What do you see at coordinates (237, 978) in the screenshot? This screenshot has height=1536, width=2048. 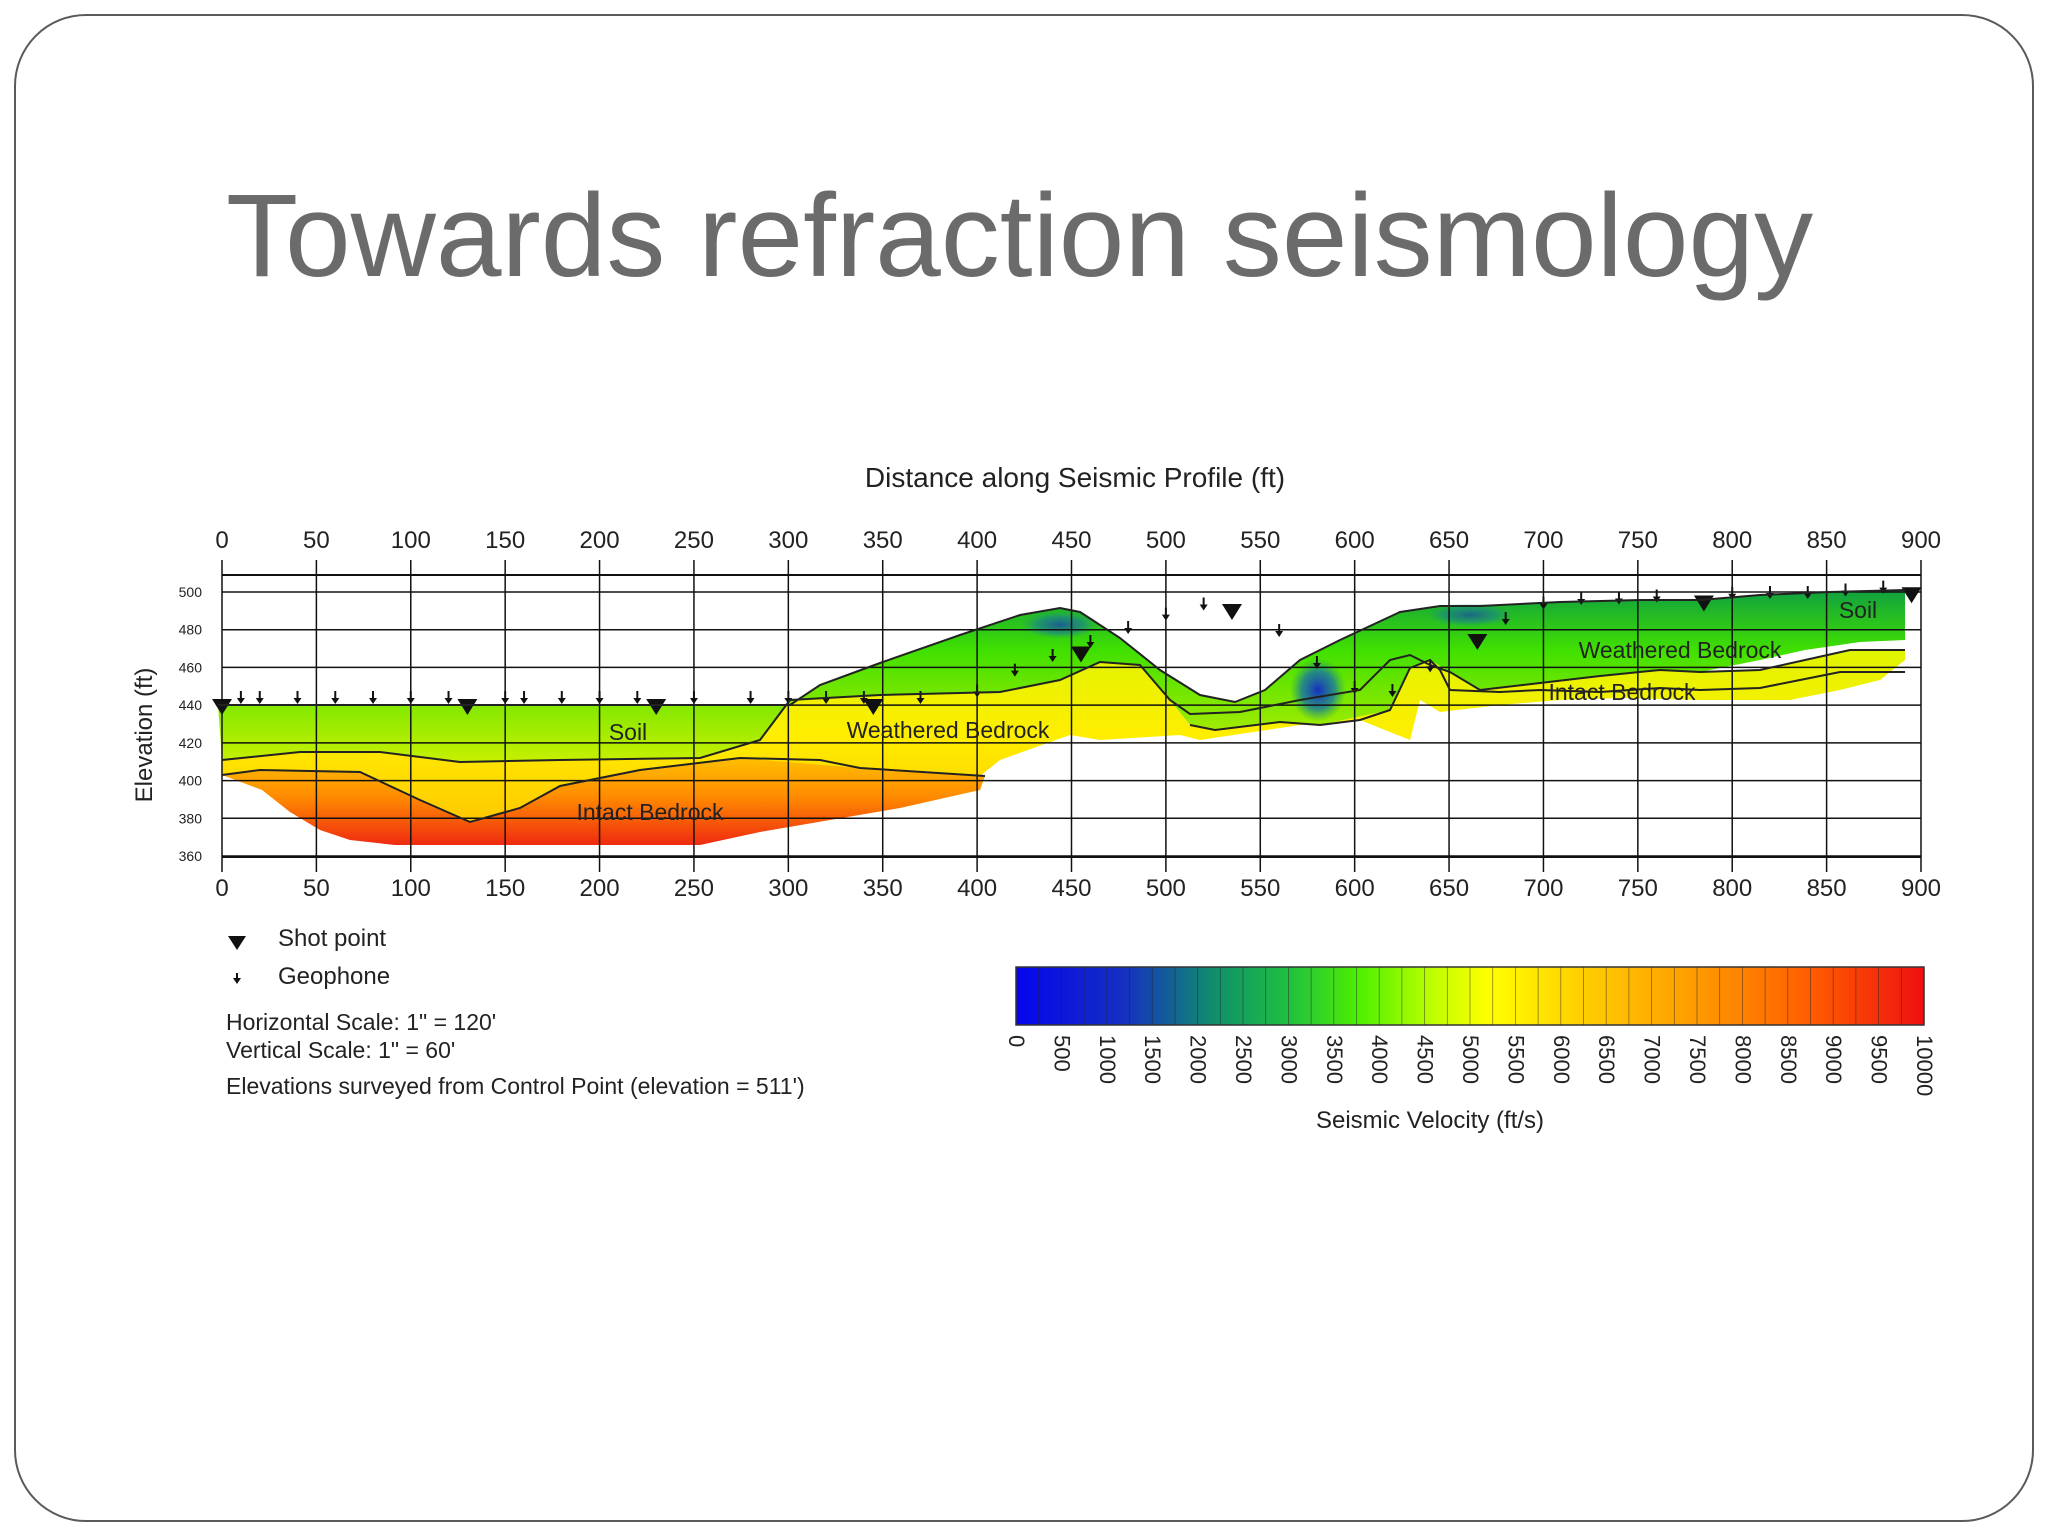 I see `geophone-legend-icon` at bounding box center [237, 978].